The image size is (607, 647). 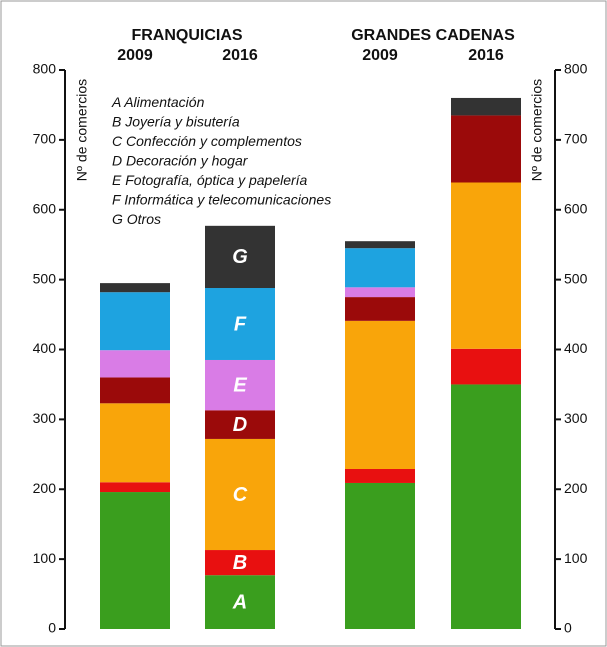 What do you see at coordinates (576, 348) in the screenshot?
I see `y2-tick-label: 400` at bounding box center [576, 348].